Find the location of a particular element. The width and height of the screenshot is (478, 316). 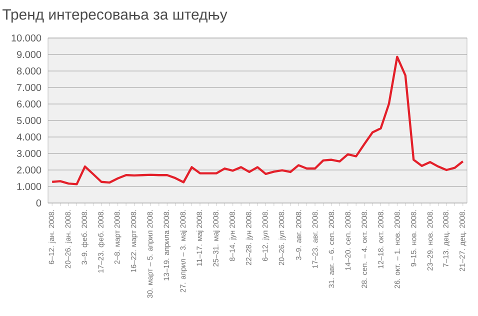

y-tick-label: 10.000 is located at coordinates (27, 38).